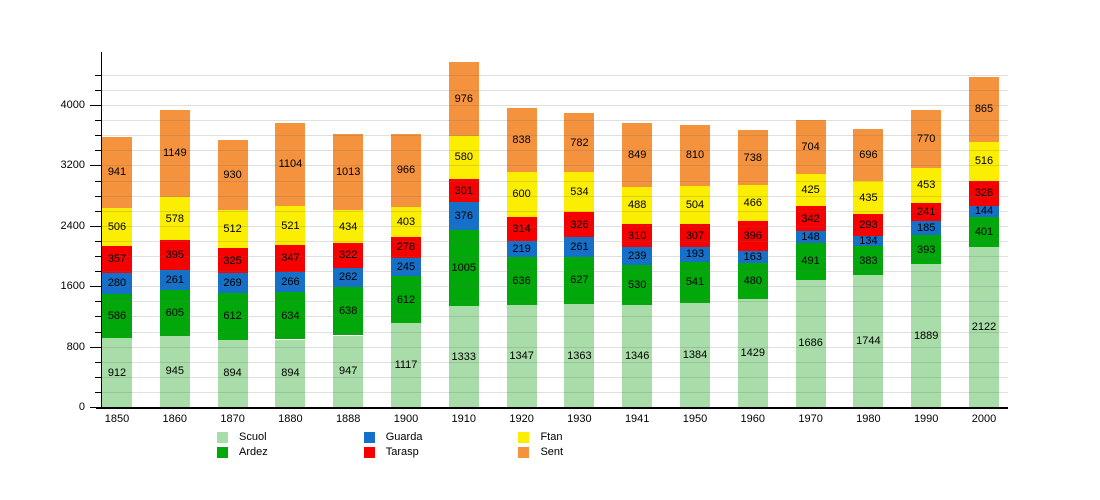  I want to click on bar-value-ardez-1850: 586, so click(117, 316).